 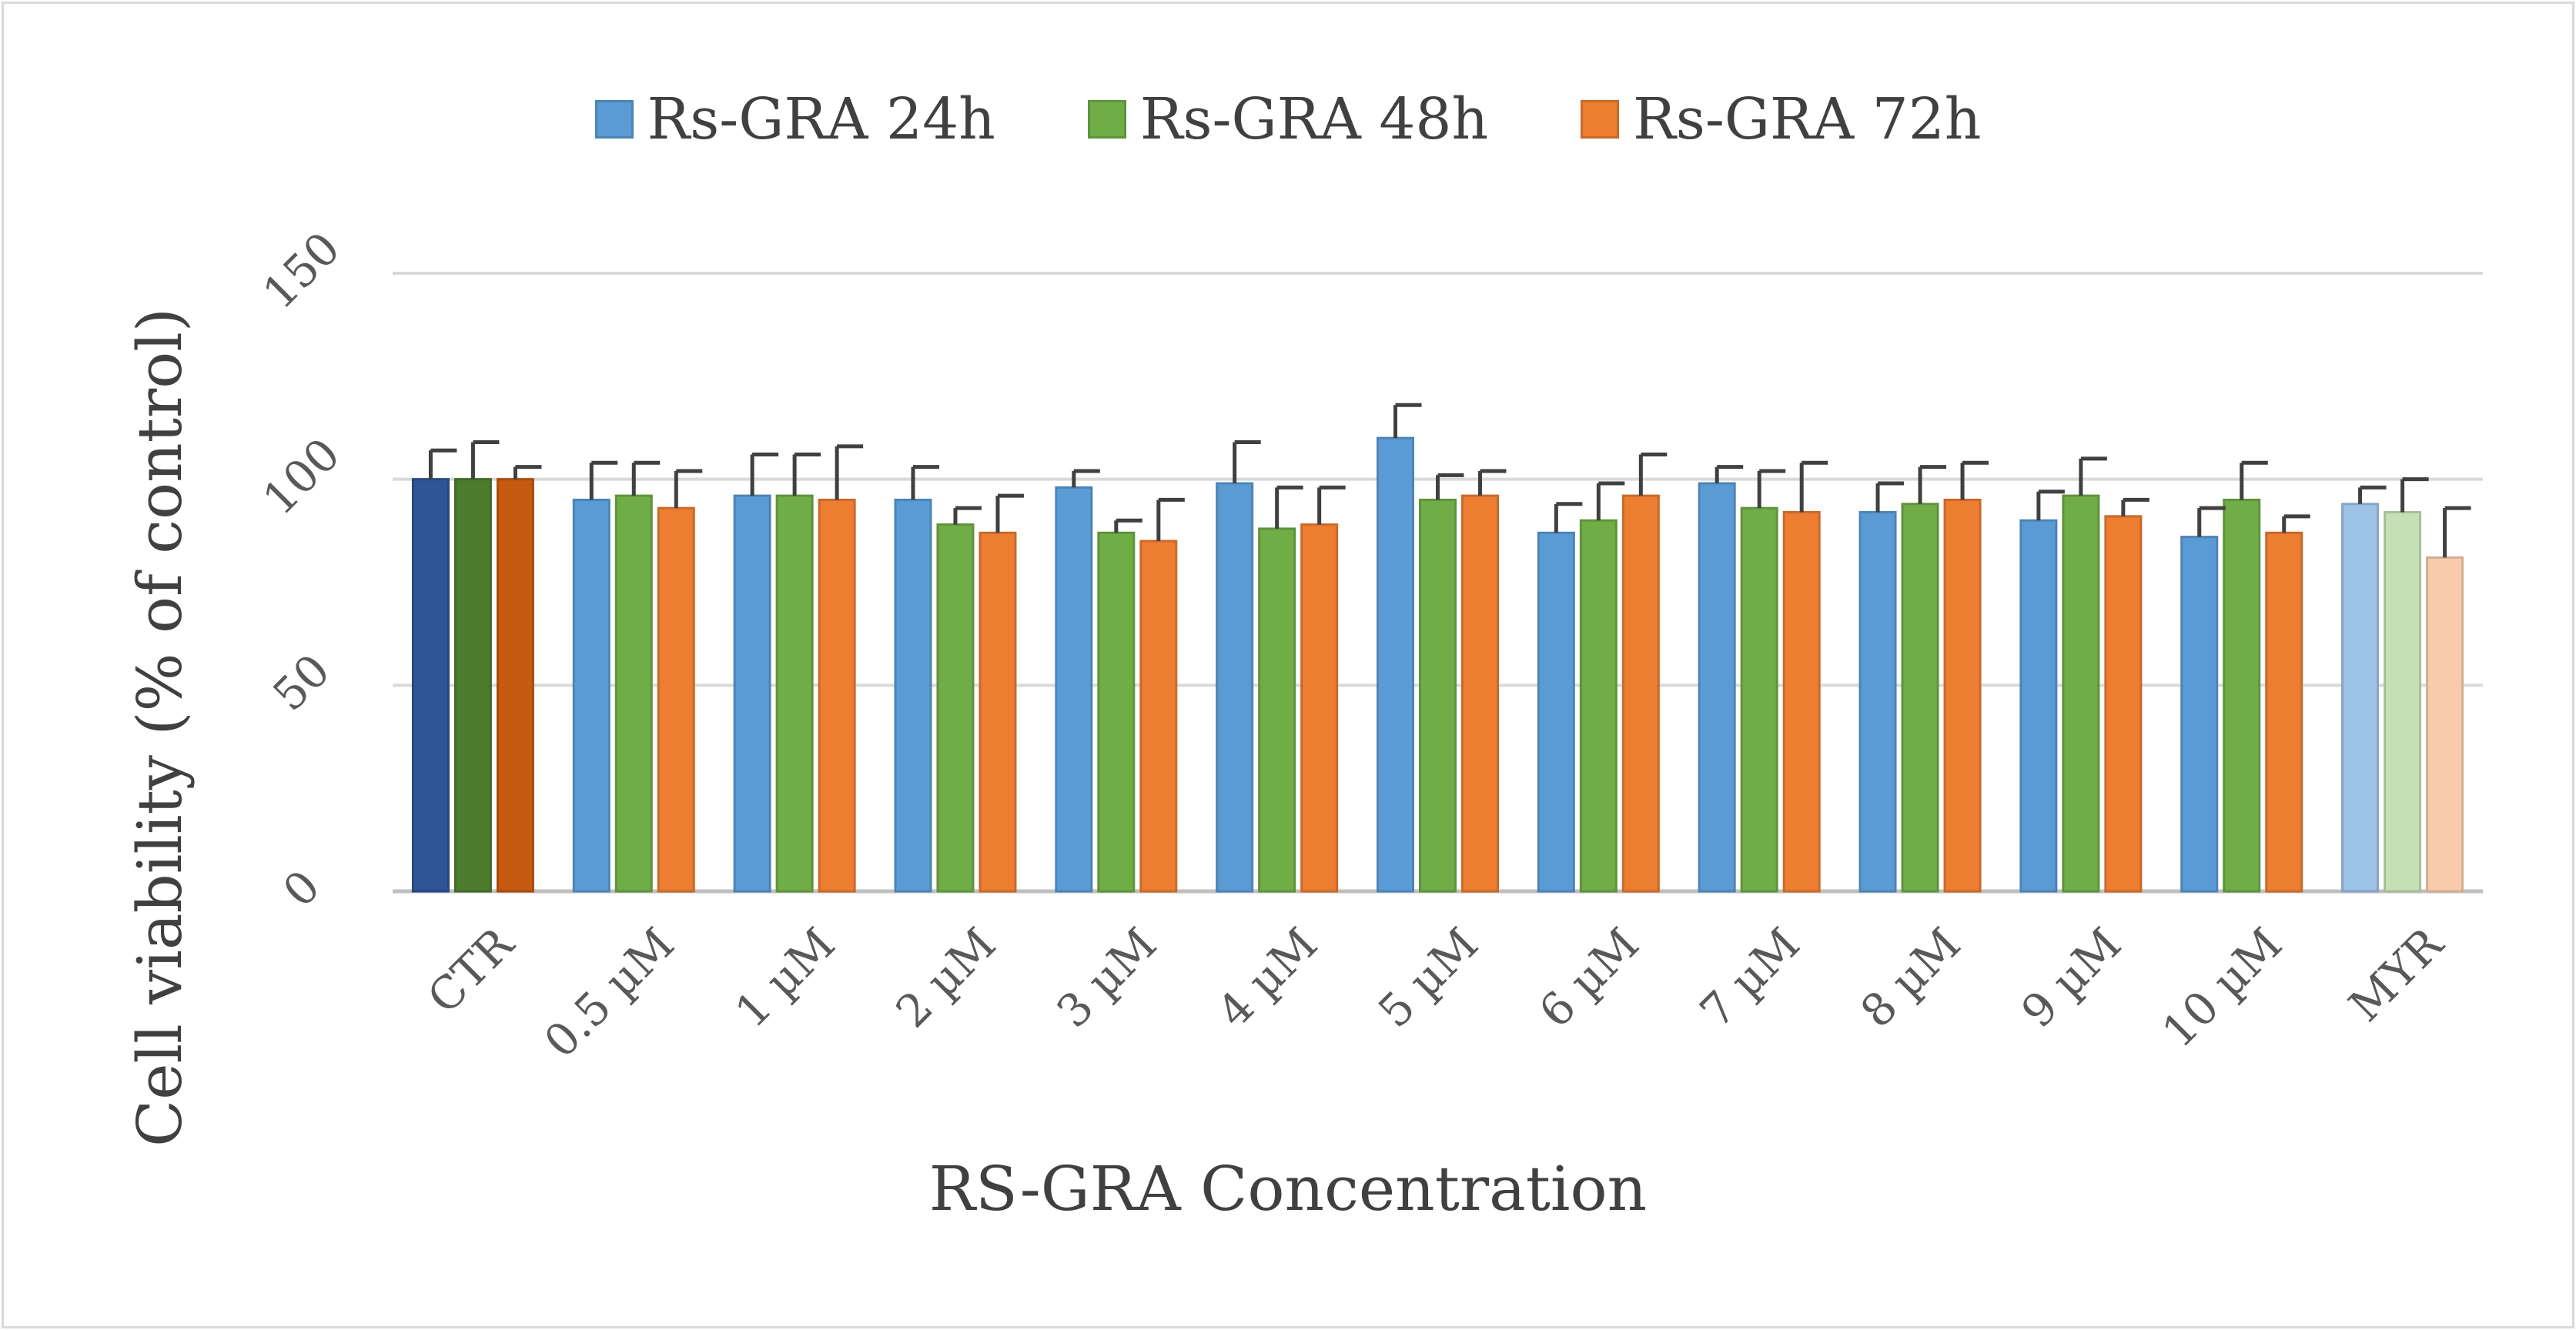 What do you see at coordinates (302, 476) in the screenshot?
I see `y-tick-label: 100` at bounding box center [302, 476].